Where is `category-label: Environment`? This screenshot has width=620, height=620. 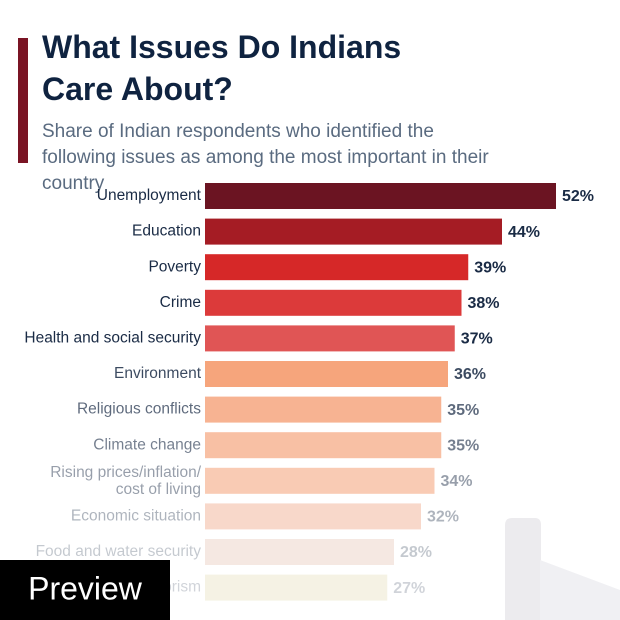 category-label: Environment is located at coordinates (158, 373).